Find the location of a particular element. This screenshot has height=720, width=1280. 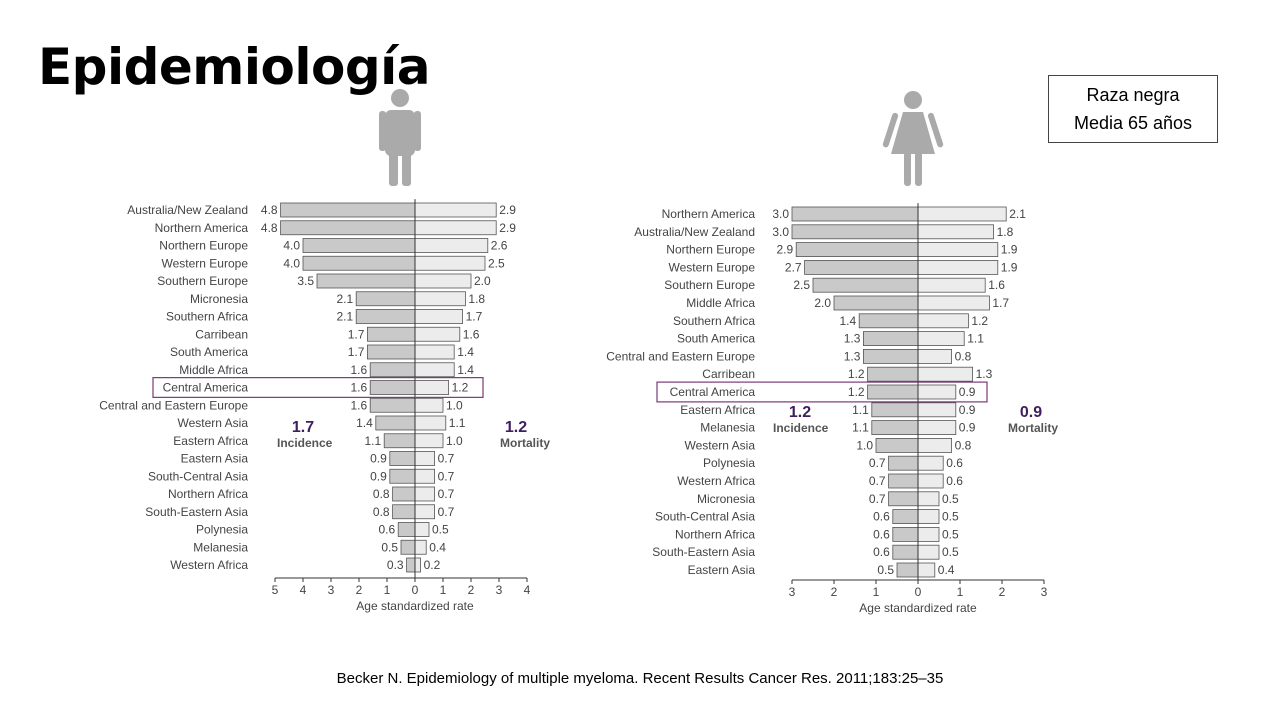

callout-incidence: 1.2 is located at coordinates (800, 412).